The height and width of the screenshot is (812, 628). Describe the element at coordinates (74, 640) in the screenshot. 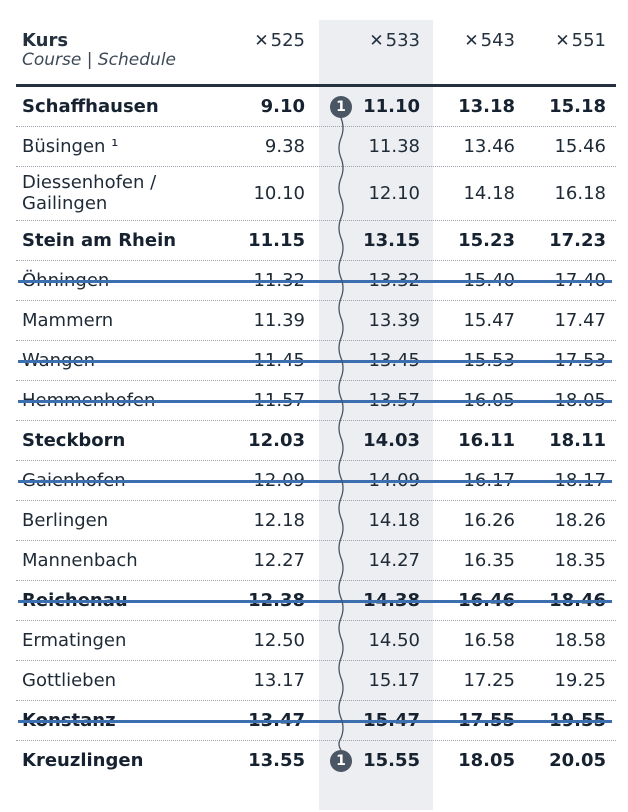

I see `stop-name: Ermatingen` at that location.